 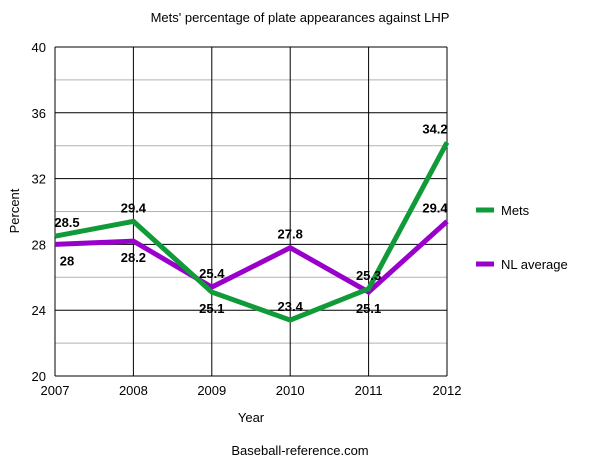 What do you see at coordinates (369, 390) in the screenshot?
I see `x-tick-label: 2011` at bounding box center [369, 390].